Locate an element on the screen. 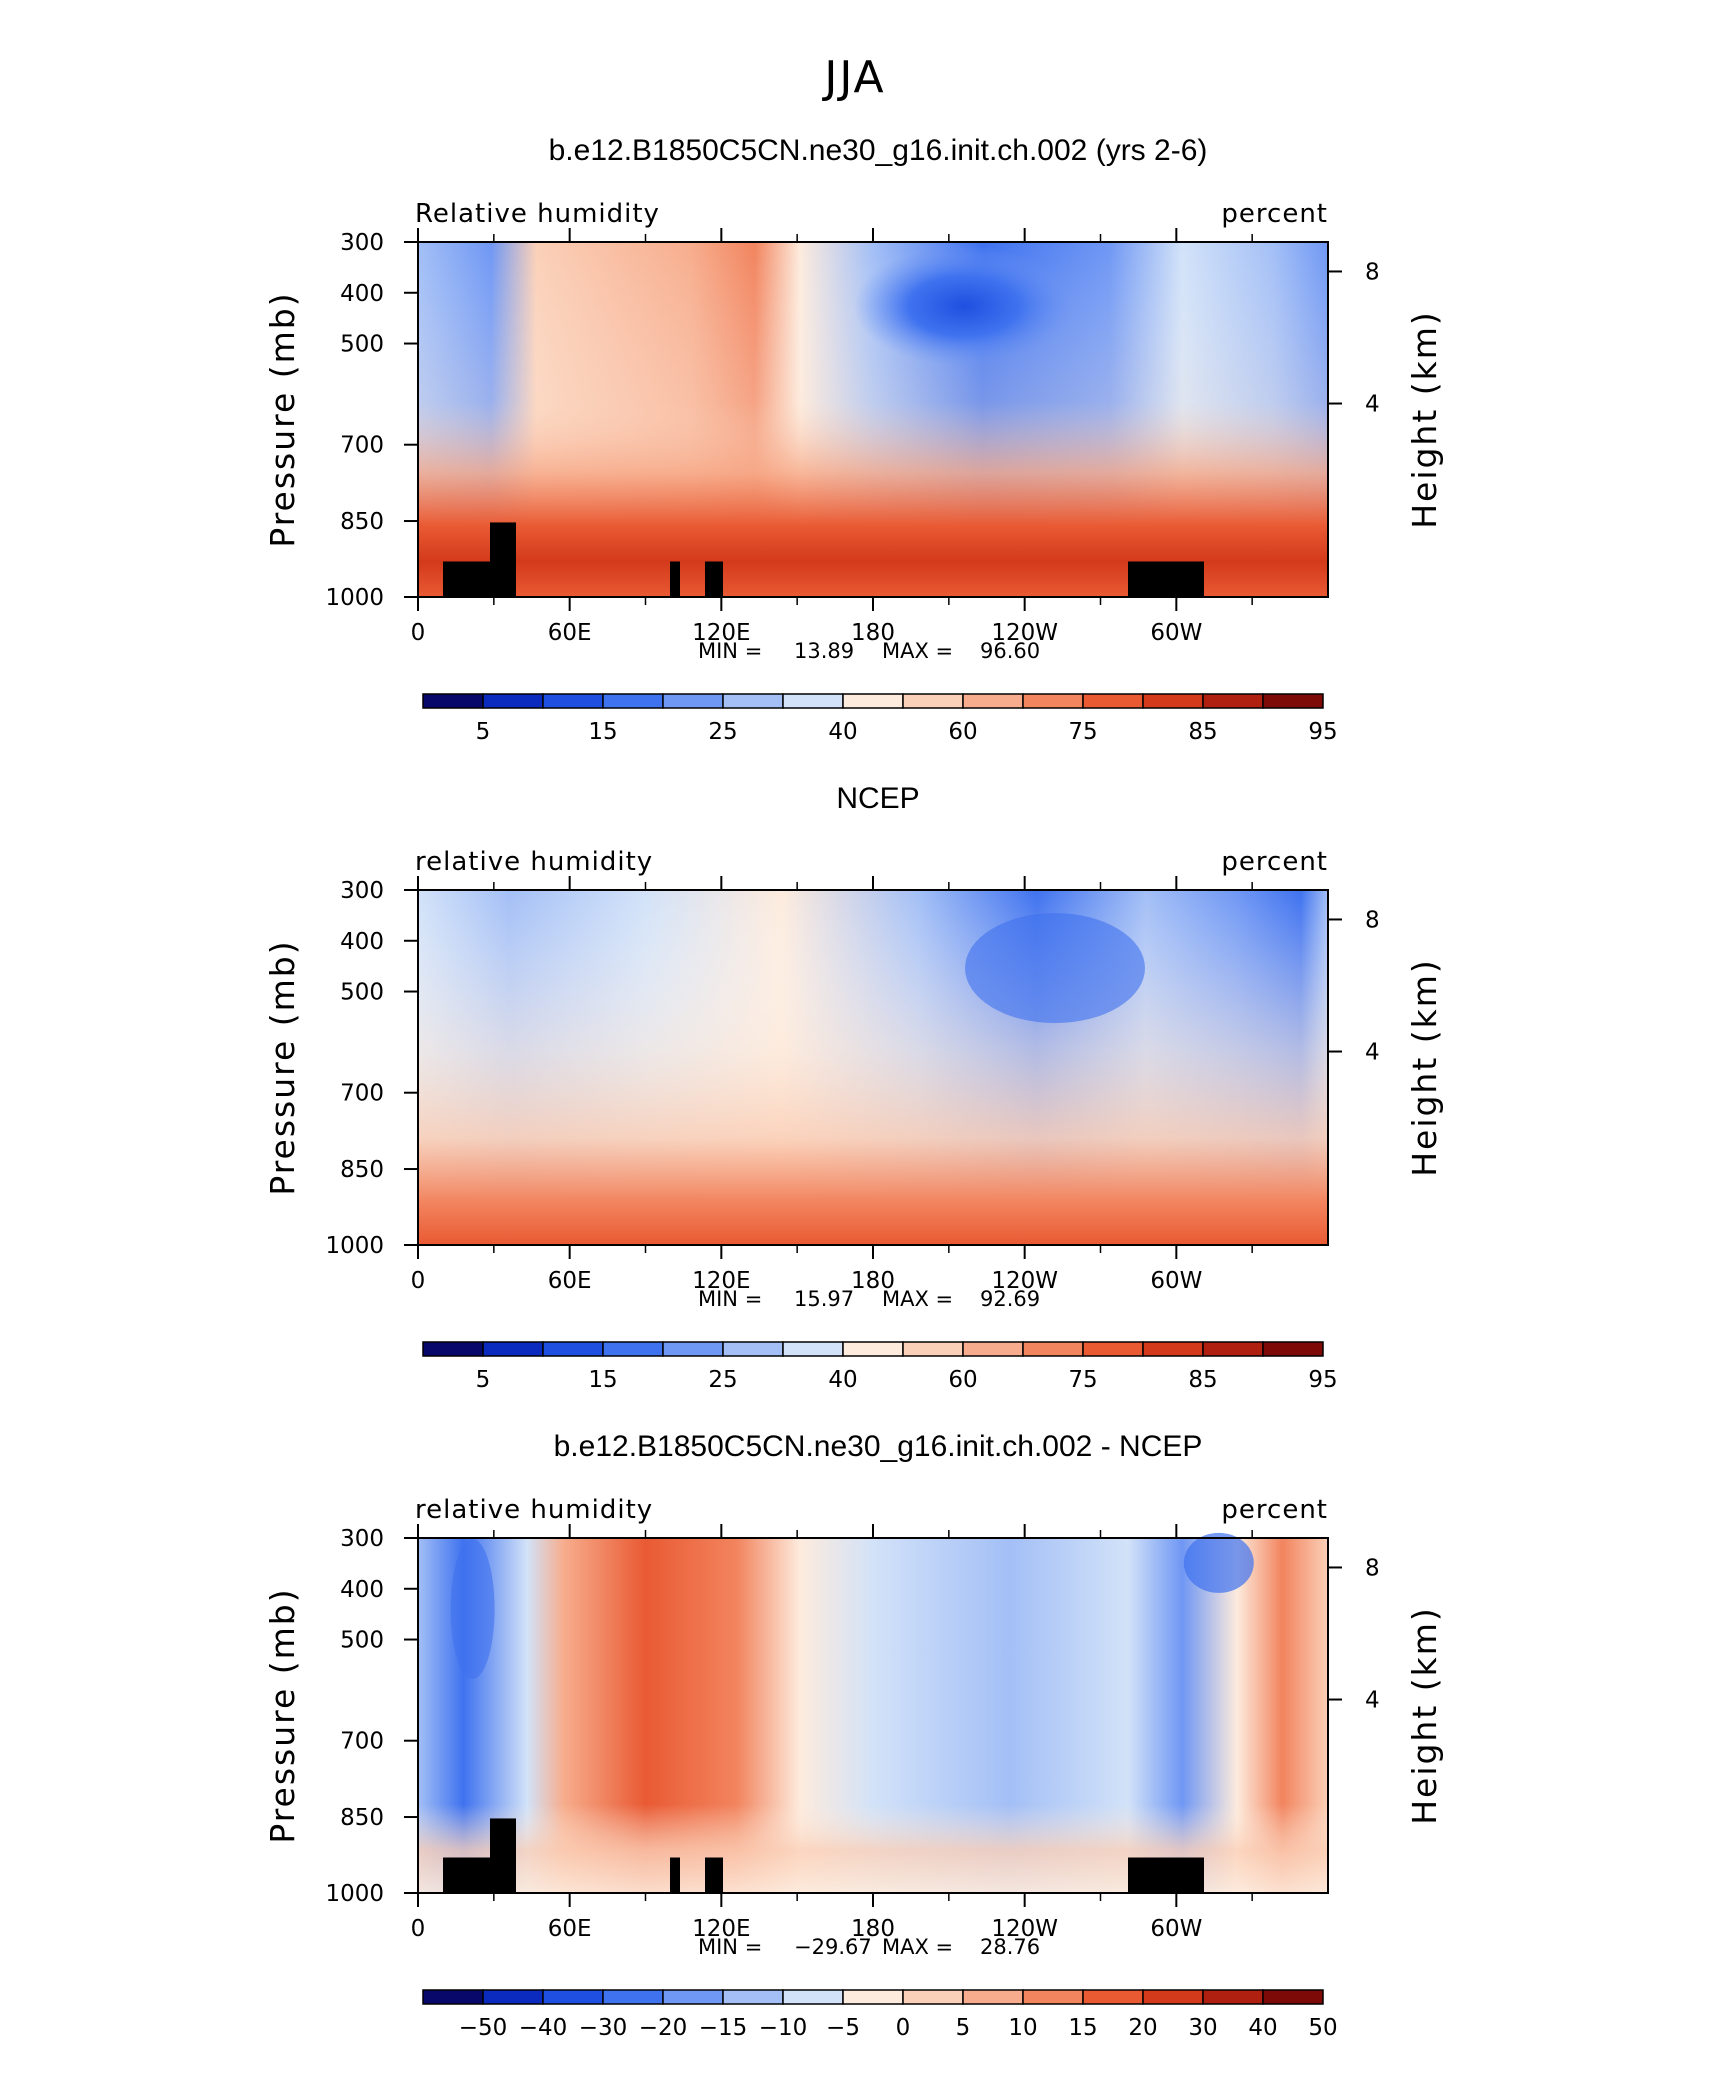 The width and height of the screenshot is (1710, 2074). max-value: 96.60 is located at coordinates (1010, 651).